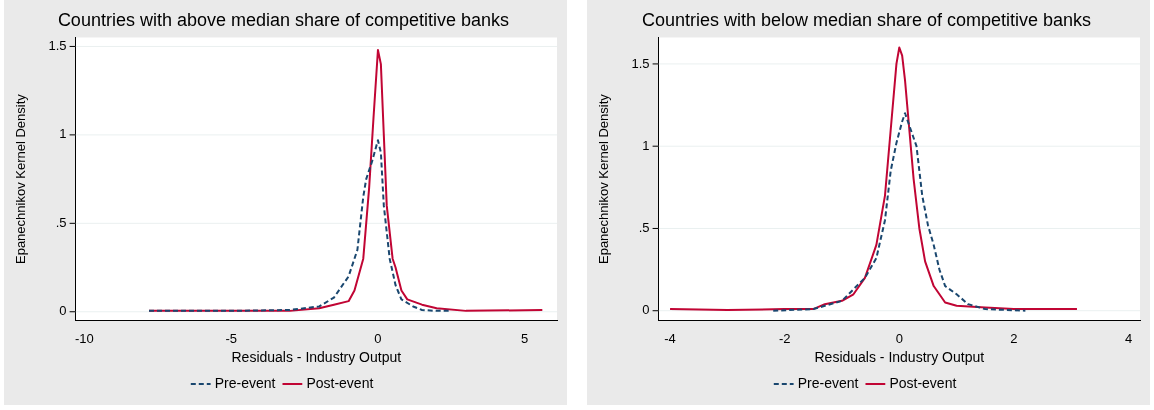 The width and height of the screenshot is (1154, 410). Describe the element at coordinates (525, 338) in the screenshot. I see `x-tick-label: 5` at that location.